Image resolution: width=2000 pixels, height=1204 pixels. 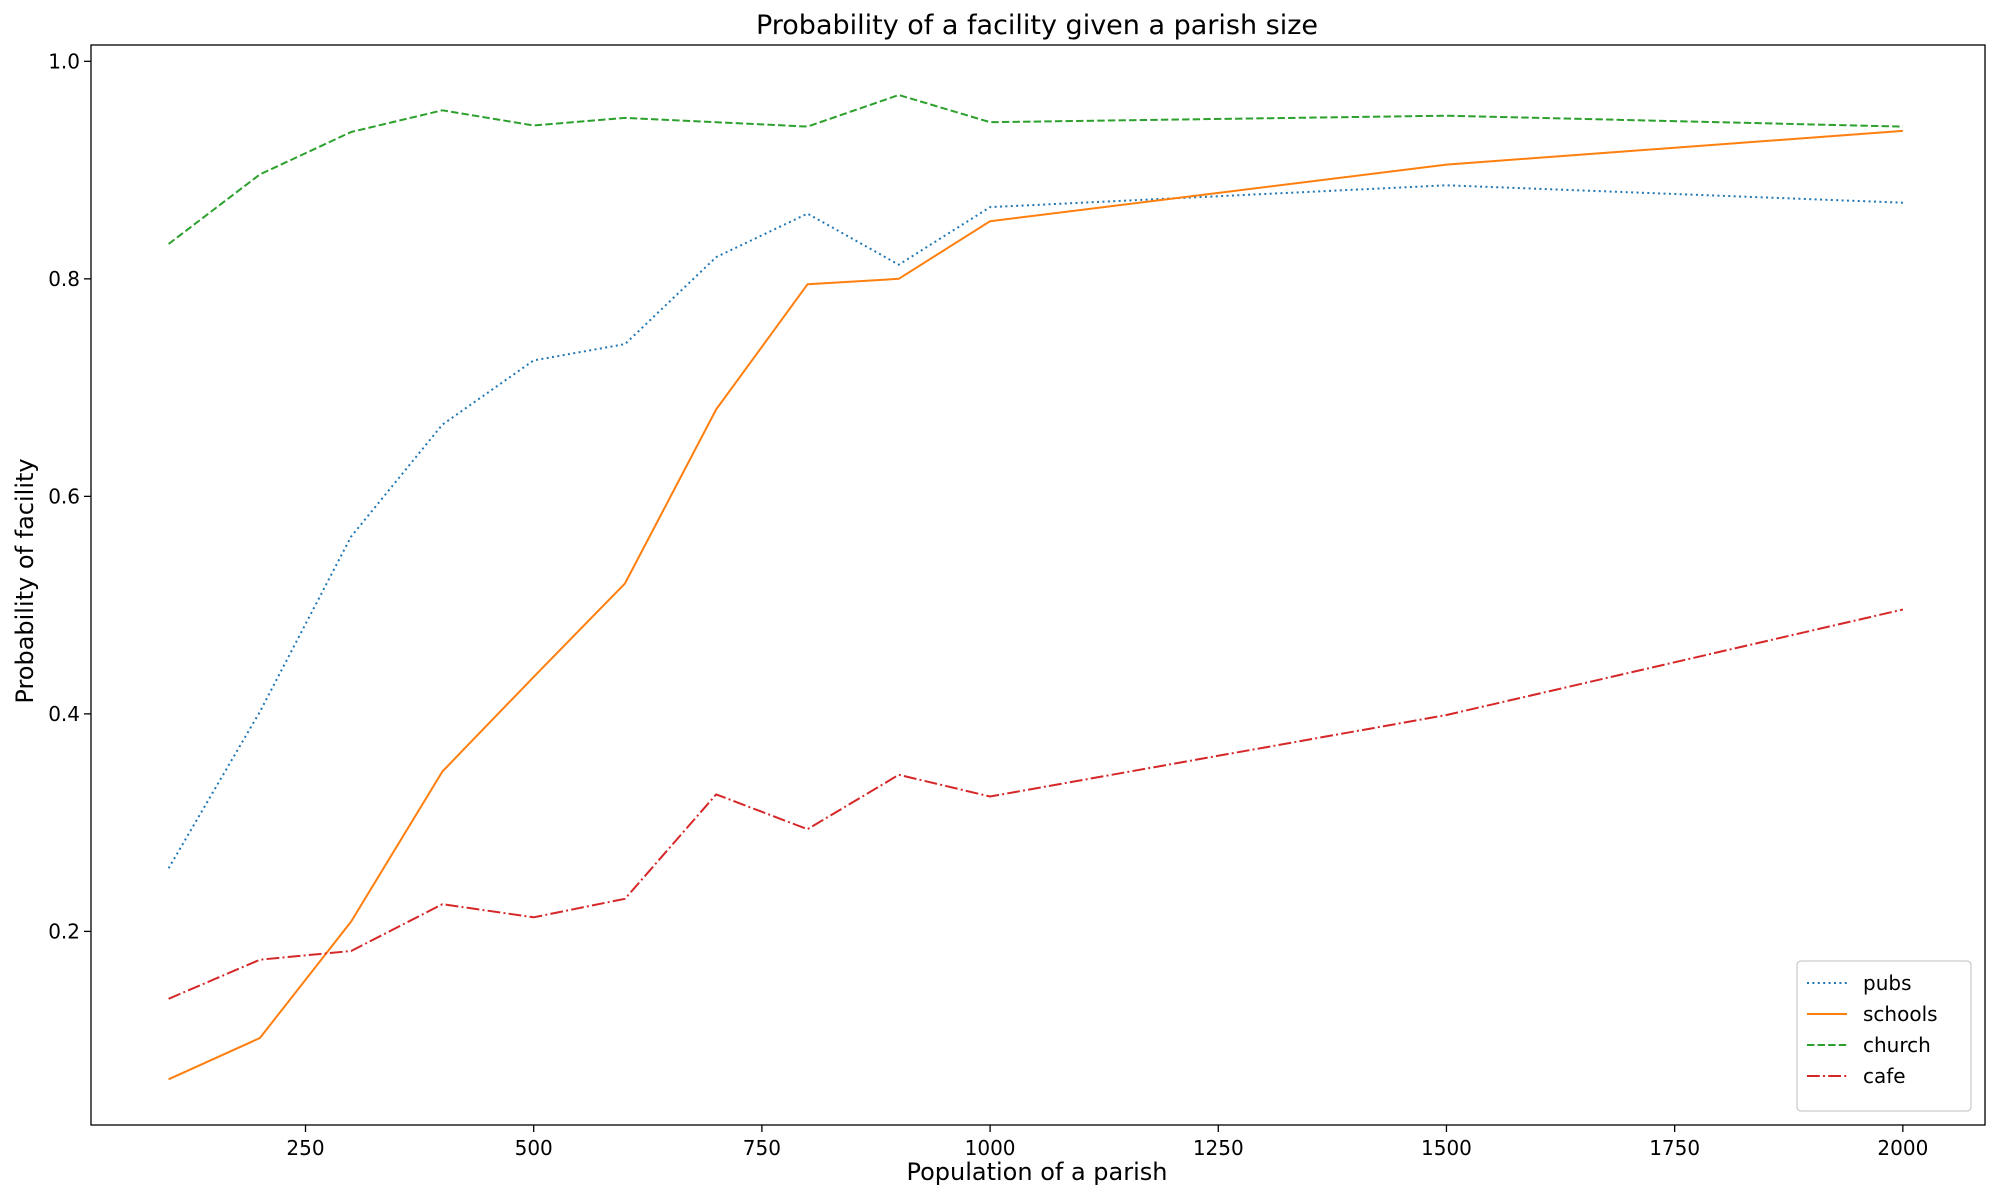 What do you see at coordinates (1035, 169) in the screenshot?
I see `series-line-church` at bounding box center [1035, 169].